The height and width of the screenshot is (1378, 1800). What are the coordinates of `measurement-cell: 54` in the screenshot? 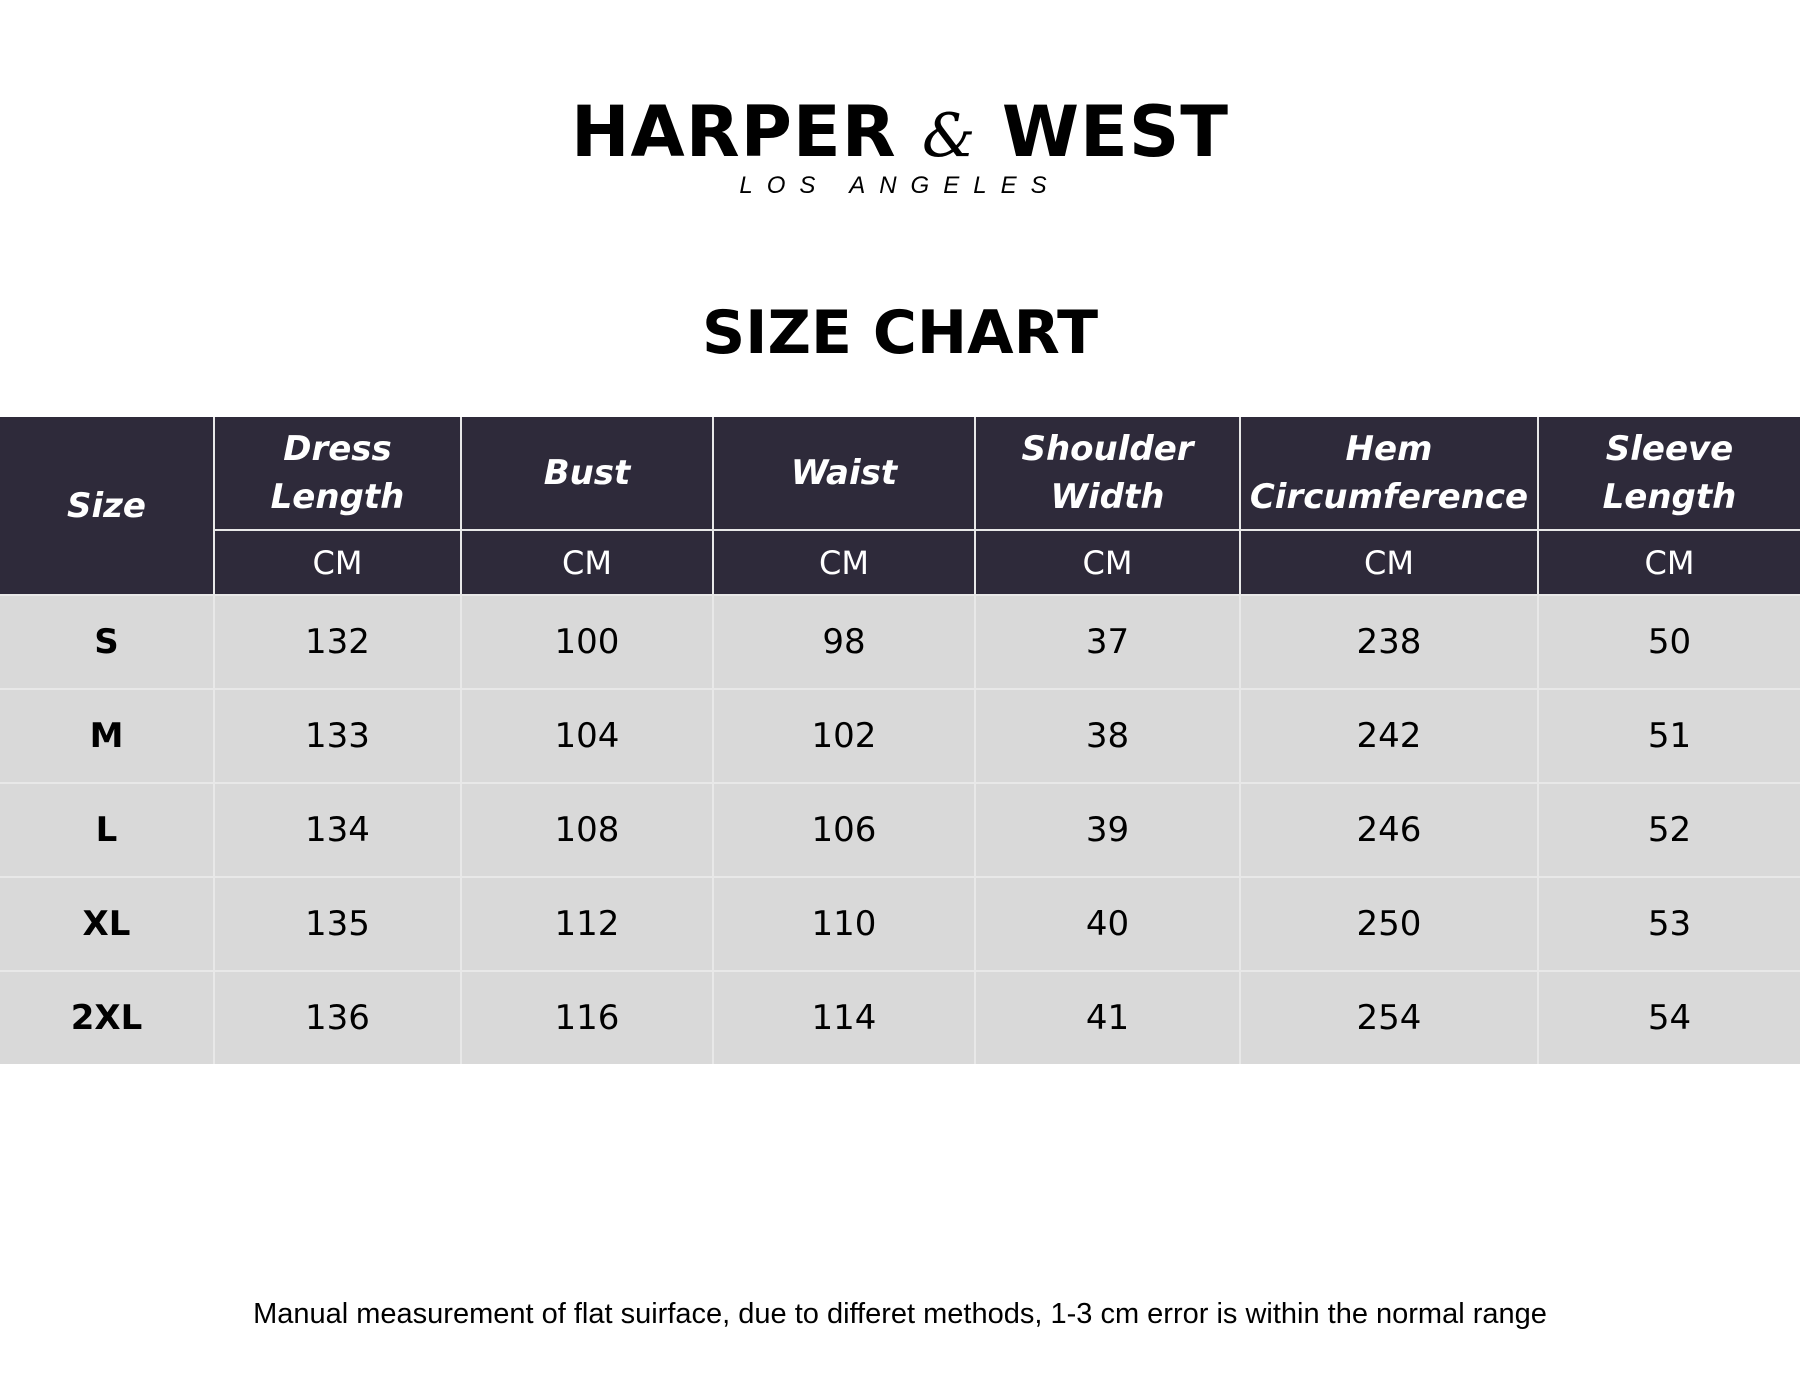 It's located at (1668, 1017).